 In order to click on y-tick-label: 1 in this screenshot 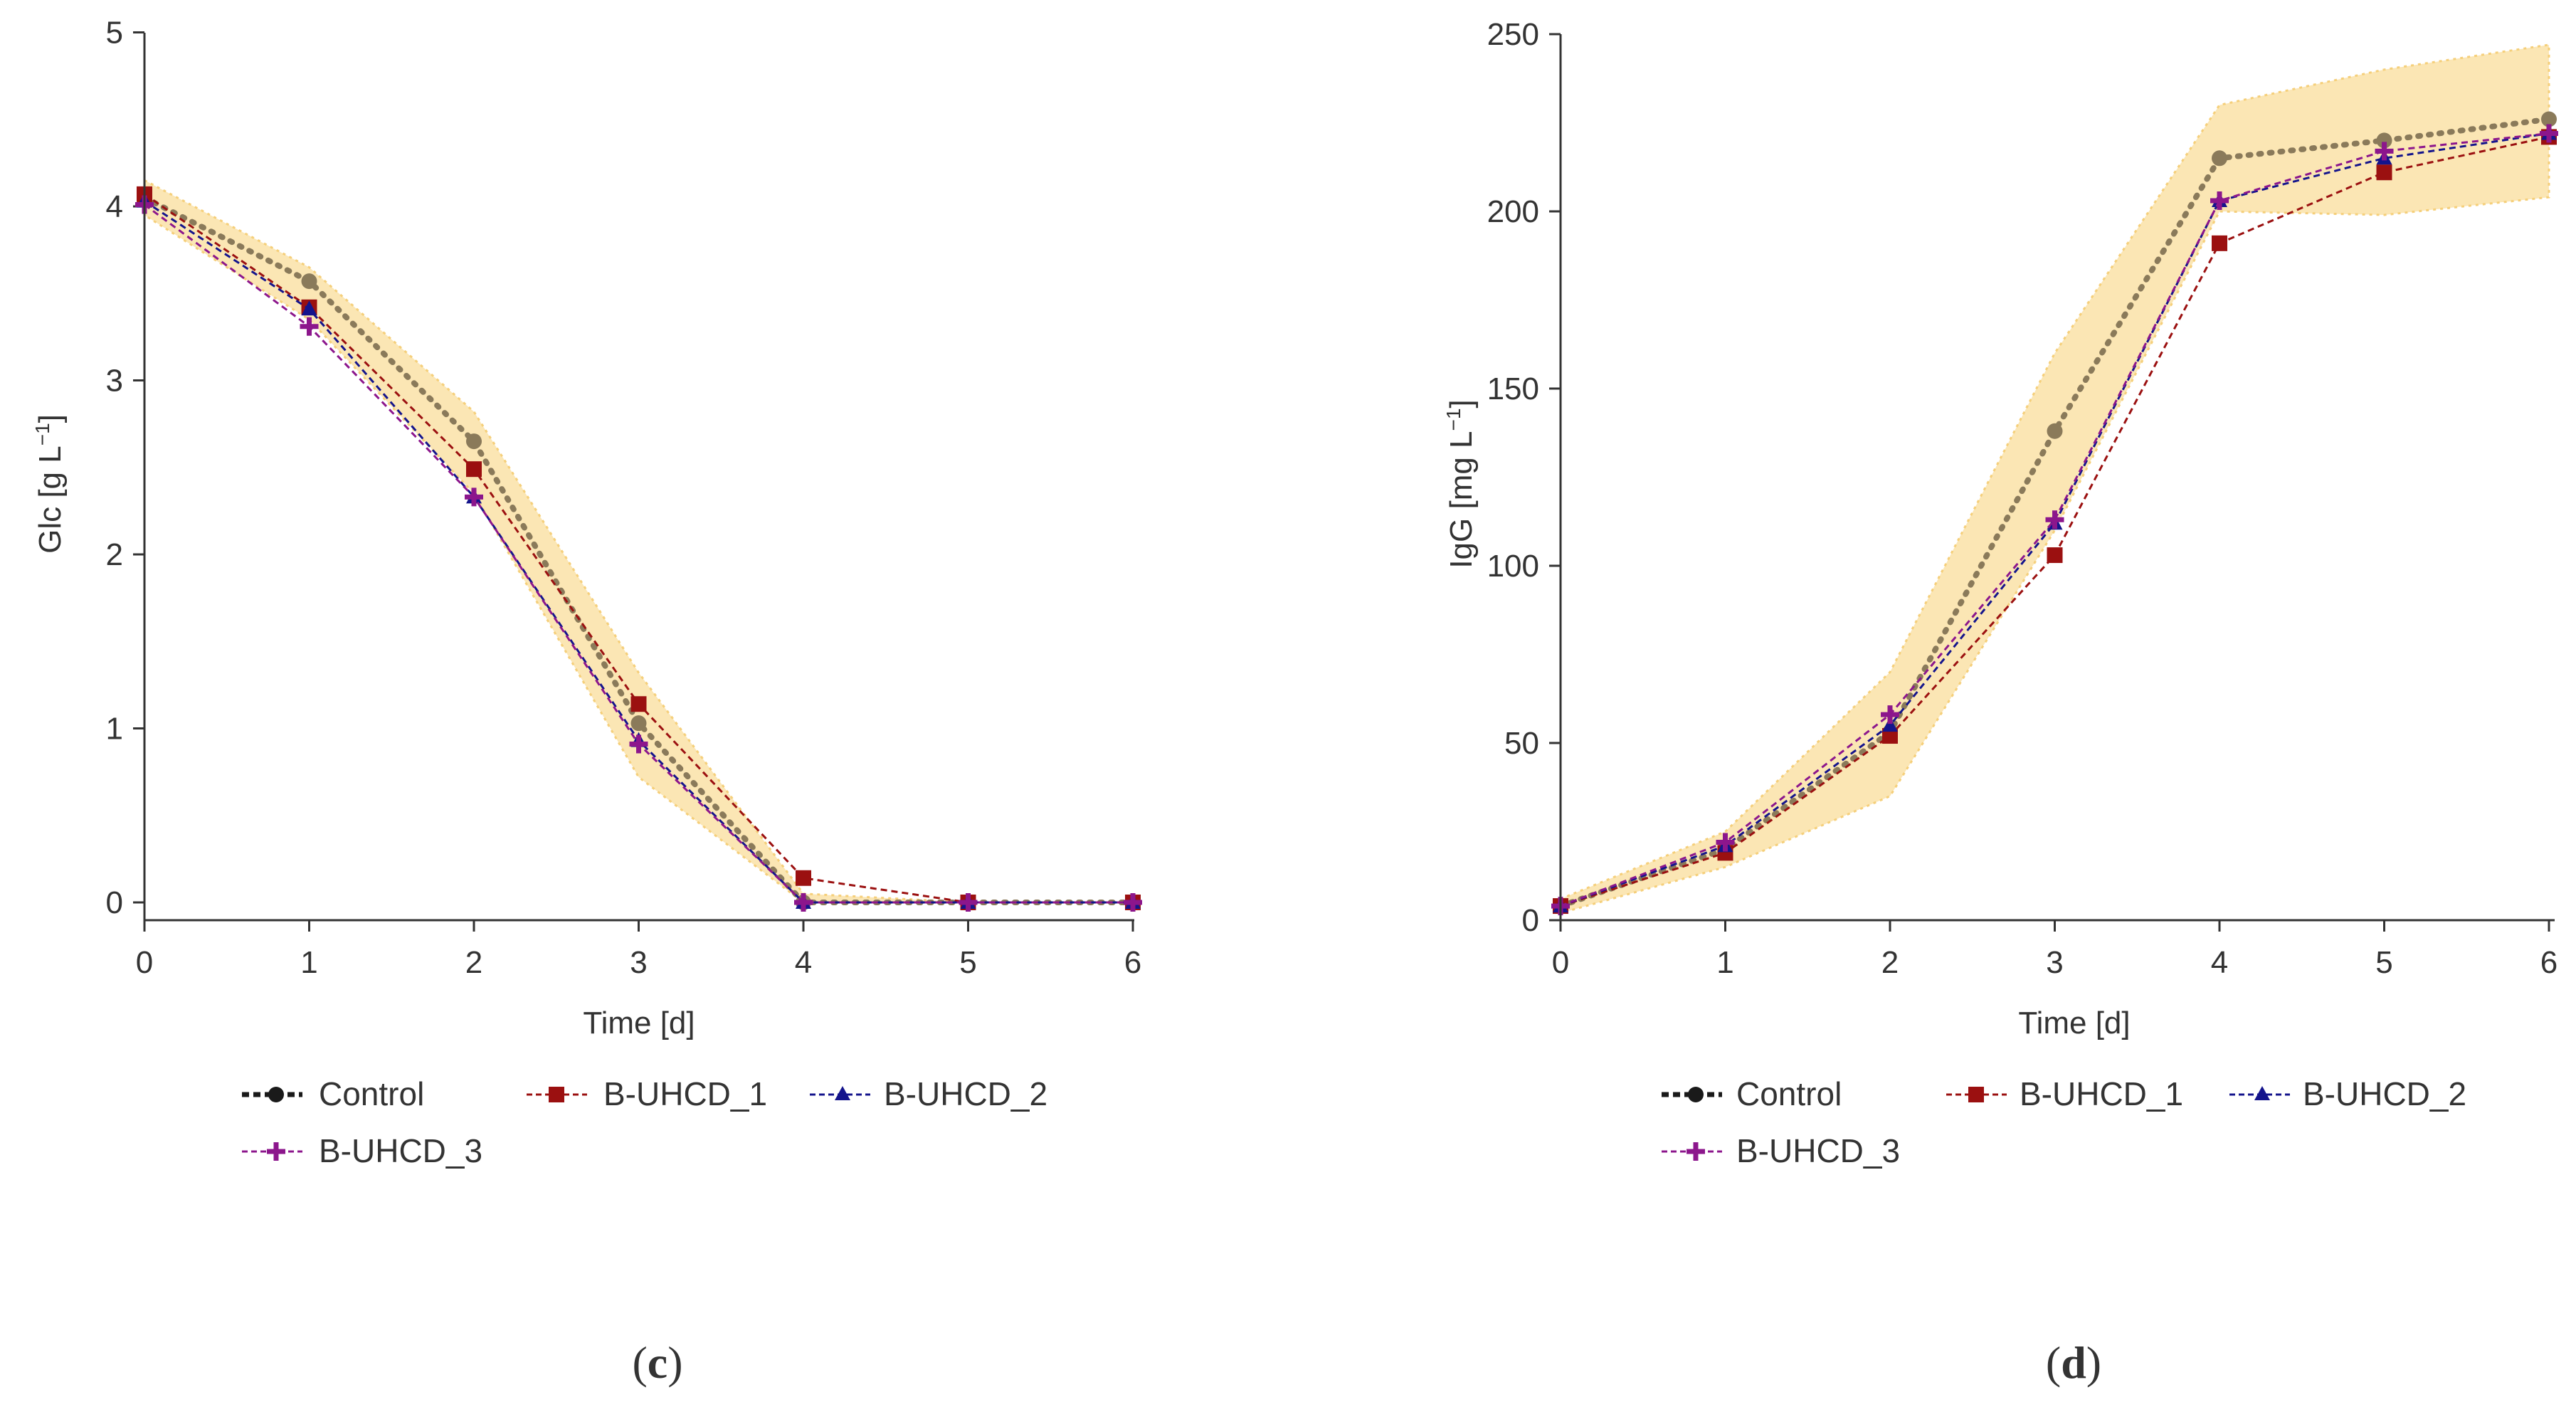, I will do `click(115, 729)`.